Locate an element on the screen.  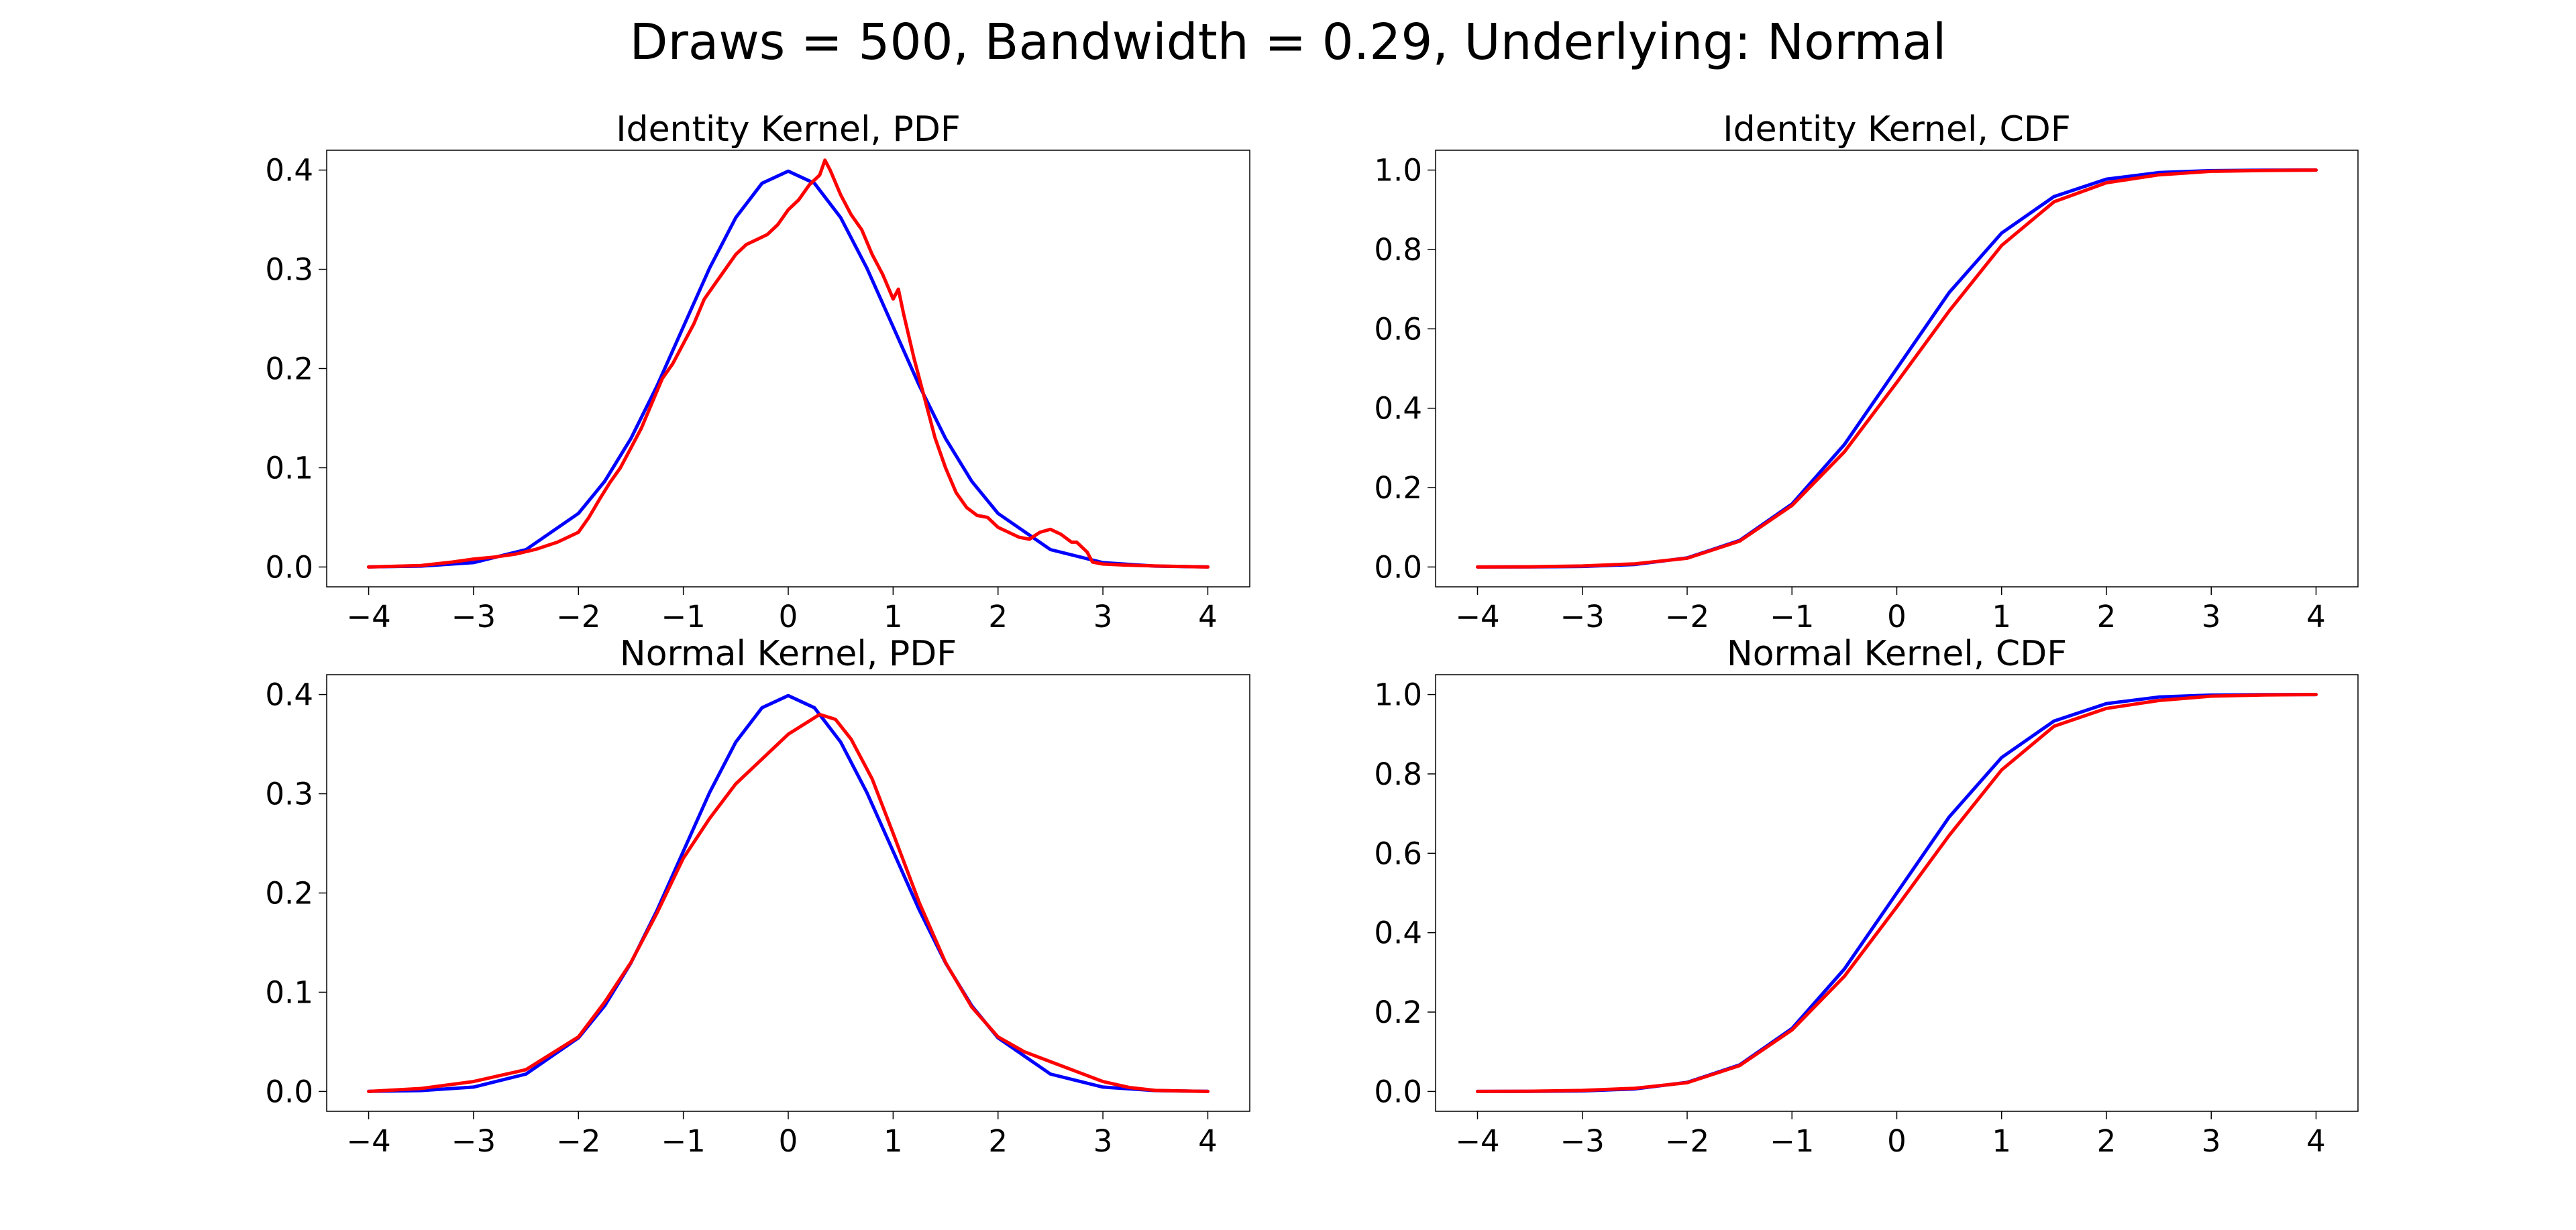
subplot-title: Identity Kernel, CDF is located at coordinates (1897, 129).